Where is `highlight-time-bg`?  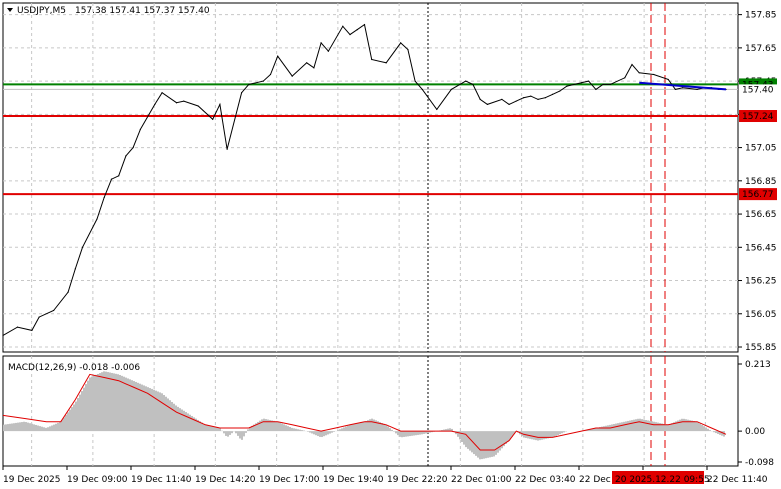 highlight-time-bg is located at coordinates (658, 477).